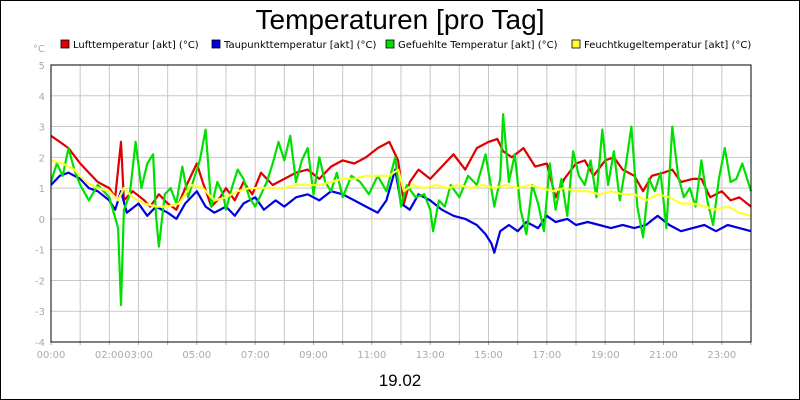 This screenshot has height=400, width=800. What do you see at coordinates (51, 355) in the screenshot?
I see `x-tick-label: 00:00` at bounding box center [51, 355].